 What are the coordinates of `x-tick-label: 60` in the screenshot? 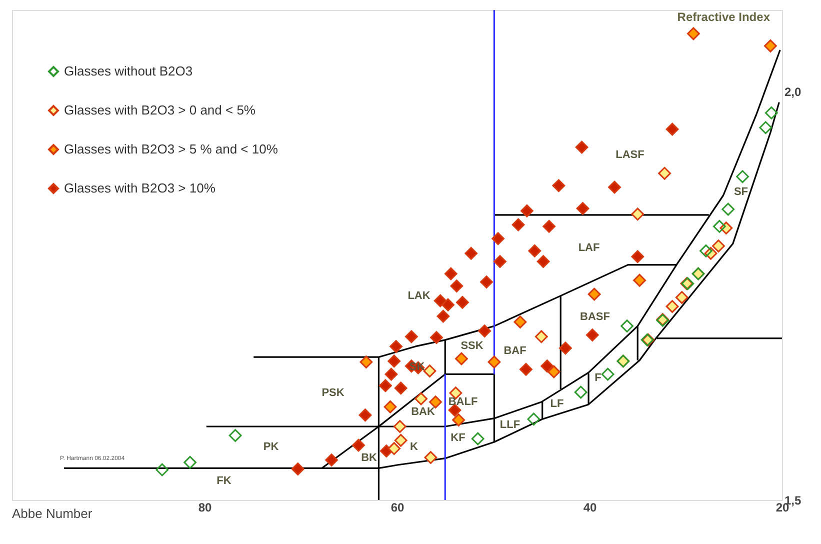 It's located at (397, 507).